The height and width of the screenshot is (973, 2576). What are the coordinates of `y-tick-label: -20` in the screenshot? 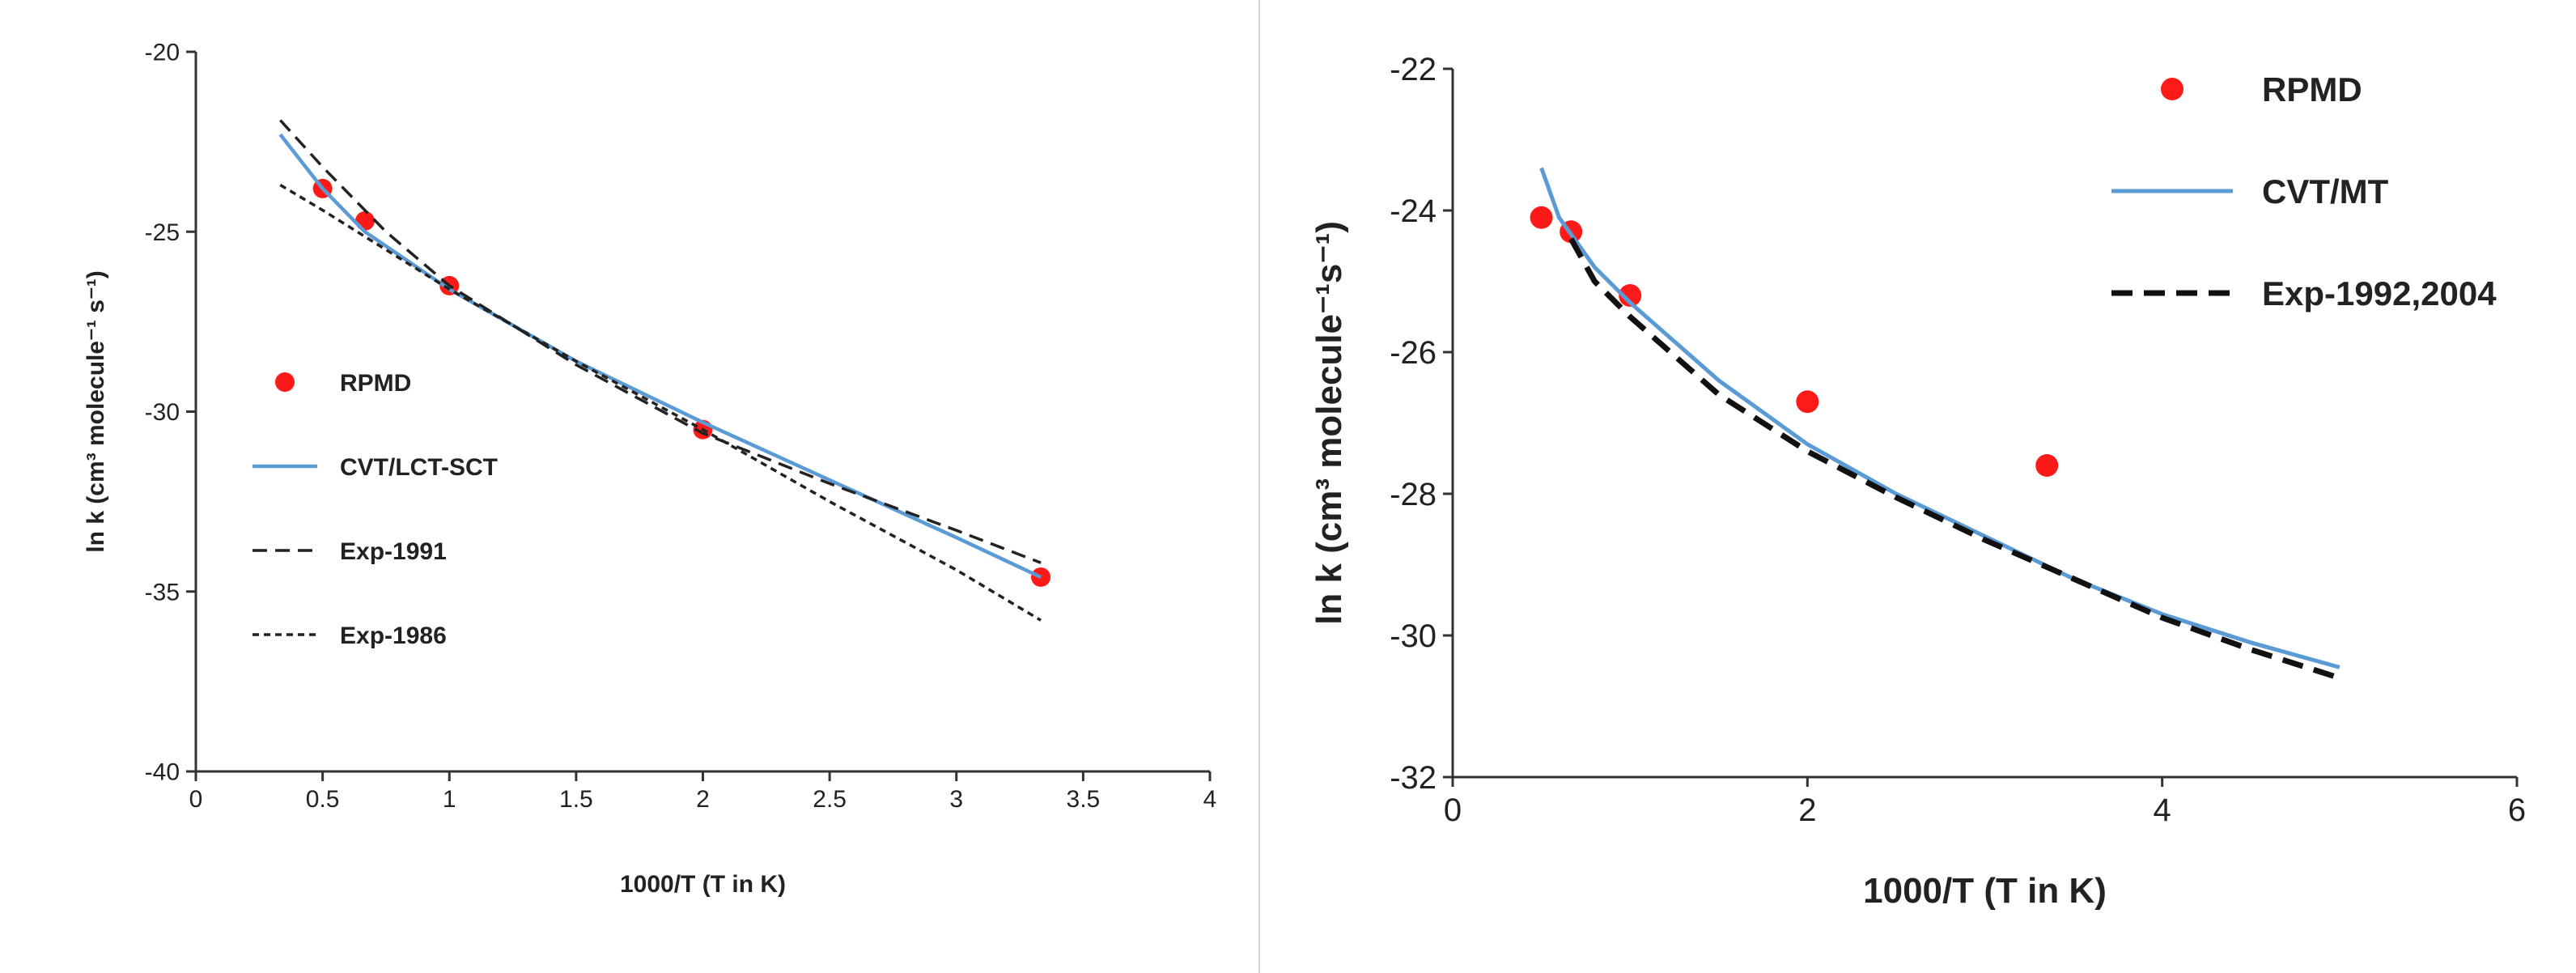 It's located at (162, 53).